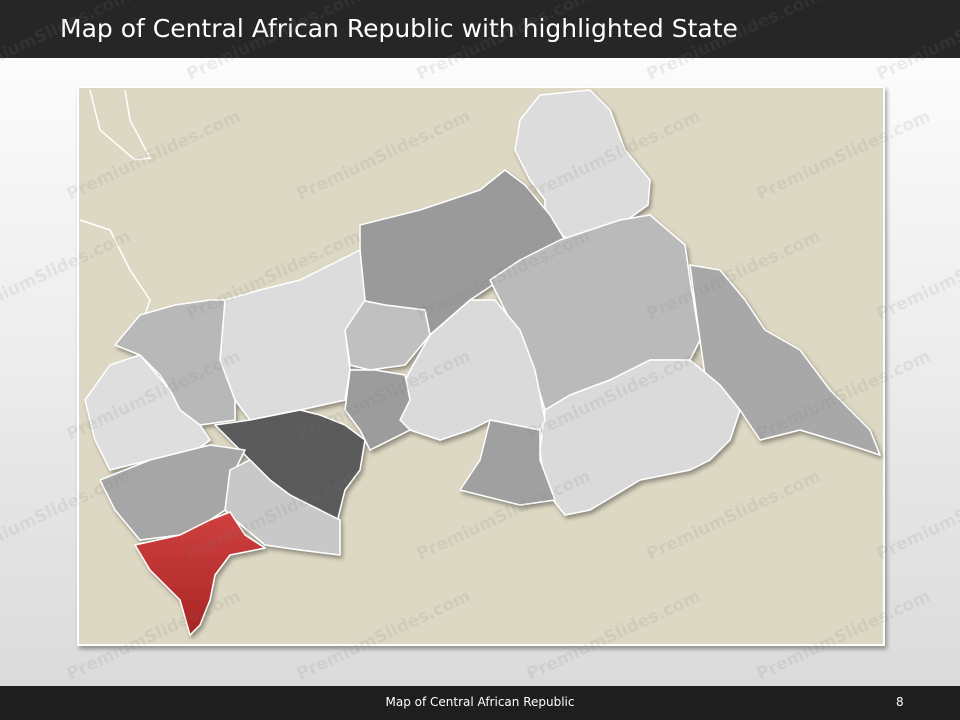  What do you see at coordinates (900, 702) in the screenshot?
I see `page-number: 8` at bounding box center [900, 702].